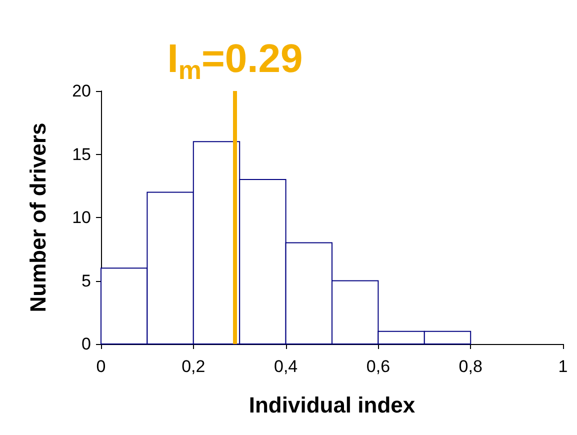 The image size is (577, 435). Describe the element at coordinates (86, 280) in the screenshot. I see `y-tick-label: 5` at that location.